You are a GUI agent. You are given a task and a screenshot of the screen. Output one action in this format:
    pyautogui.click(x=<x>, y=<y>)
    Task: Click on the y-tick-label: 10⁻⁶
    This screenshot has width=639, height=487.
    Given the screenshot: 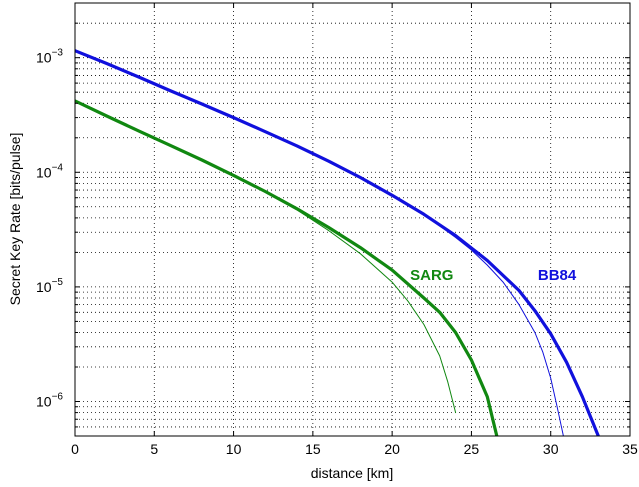 What is the action you would take?
    pyautogui.click(x=49, y=401)
    